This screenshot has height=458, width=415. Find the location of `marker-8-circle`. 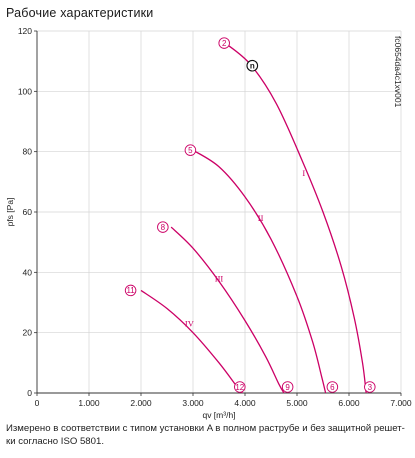

marker-8-circle is located at coordinates (163, 227).